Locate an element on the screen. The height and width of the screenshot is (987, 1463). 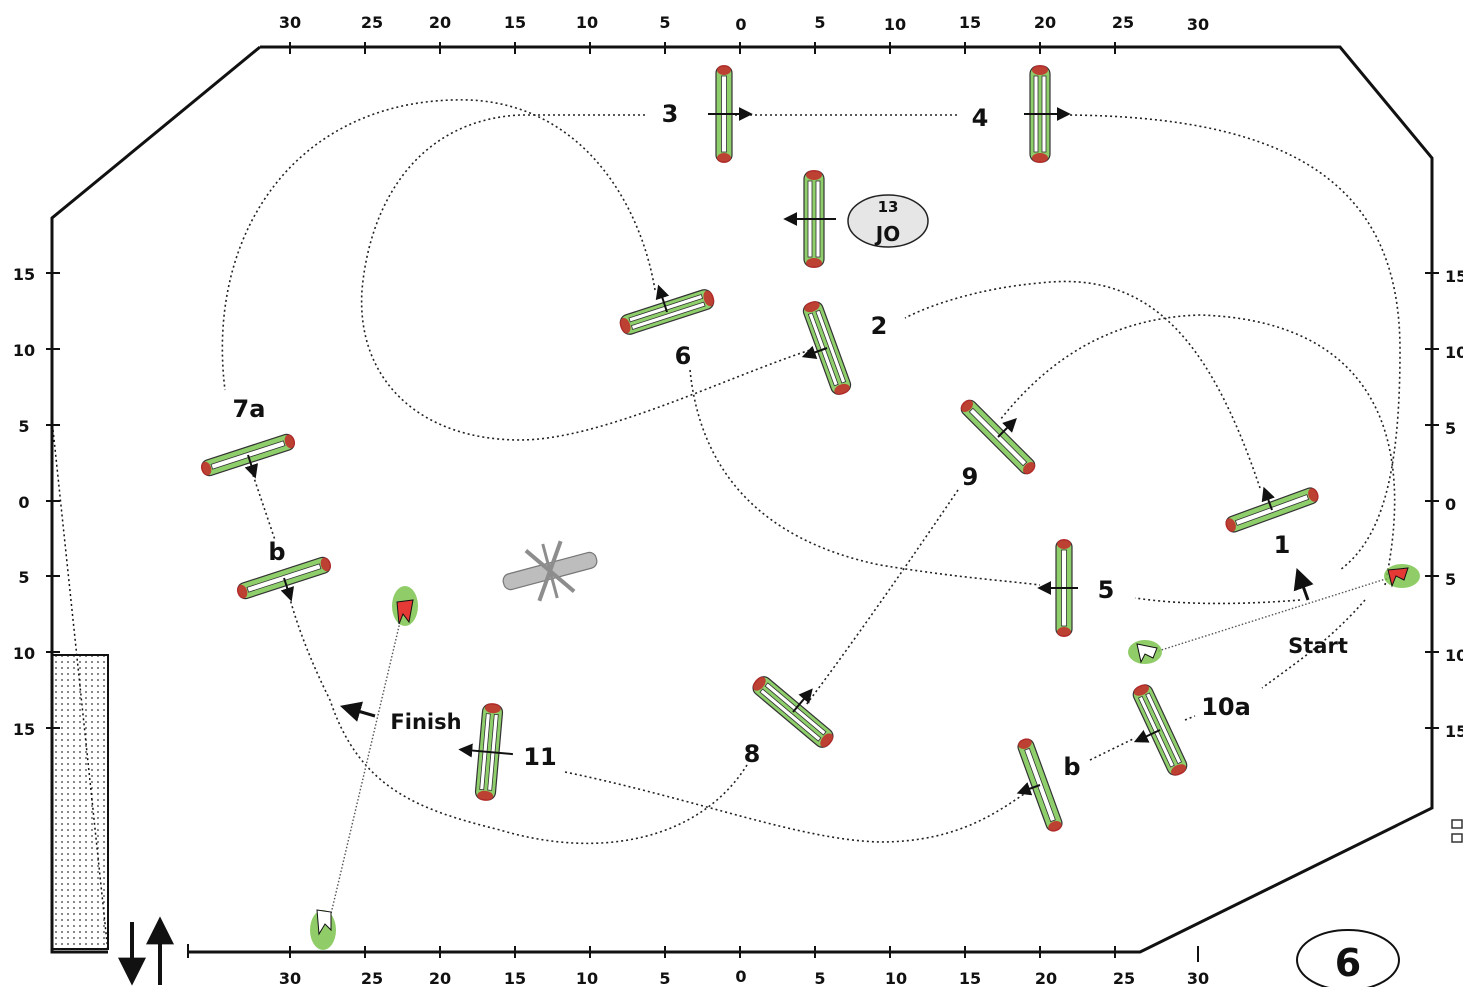
left-tick-label: 0 is located at coordinates (23, 502).